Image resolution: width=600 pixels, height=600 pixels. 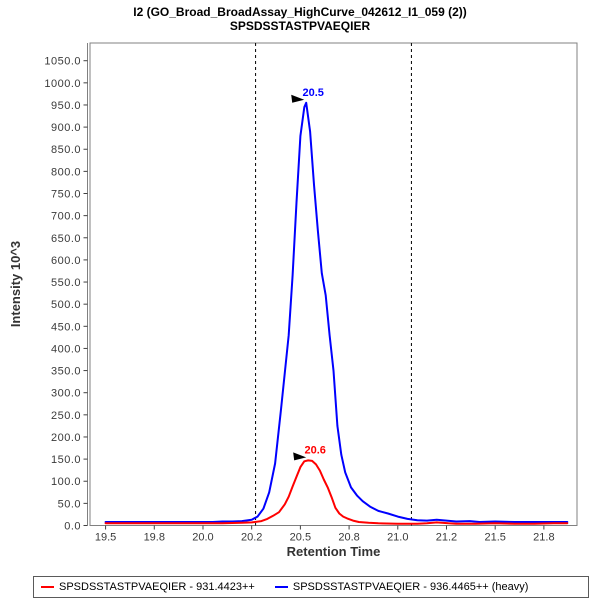 What do you see at coordinates (333, 551) in the screenshot?
I see `x-axis-title: Retention Time` at bounding box center [333, 551].